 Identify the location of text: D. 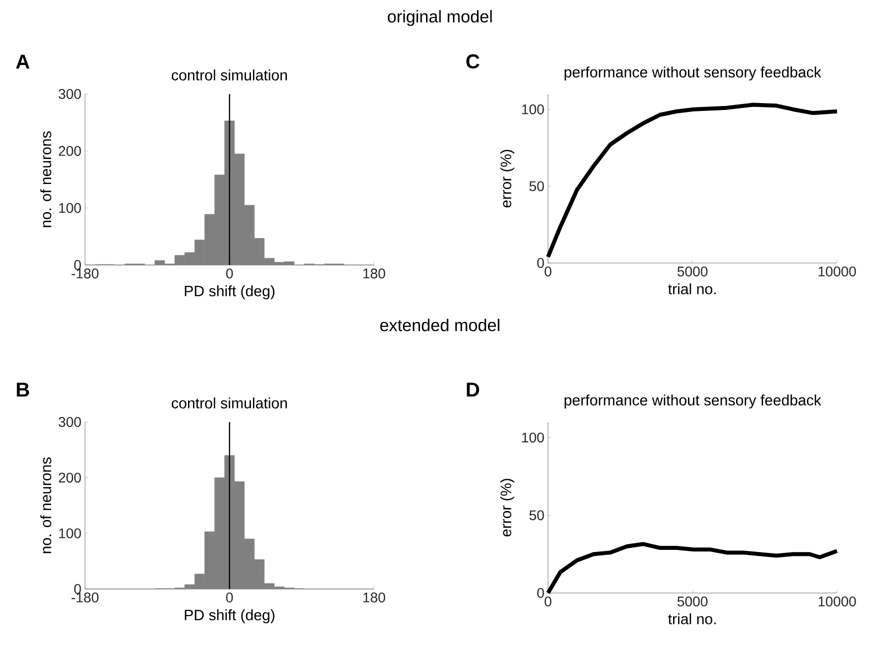
(473, 389).